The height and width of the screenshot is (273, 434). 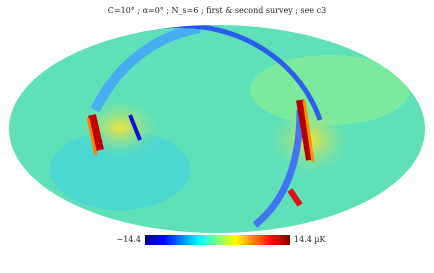 What do you see at coordinates (128, 239) in the screenshot?
I see `colorbar-min-label: −14.4` at bounding box center [128, 239].